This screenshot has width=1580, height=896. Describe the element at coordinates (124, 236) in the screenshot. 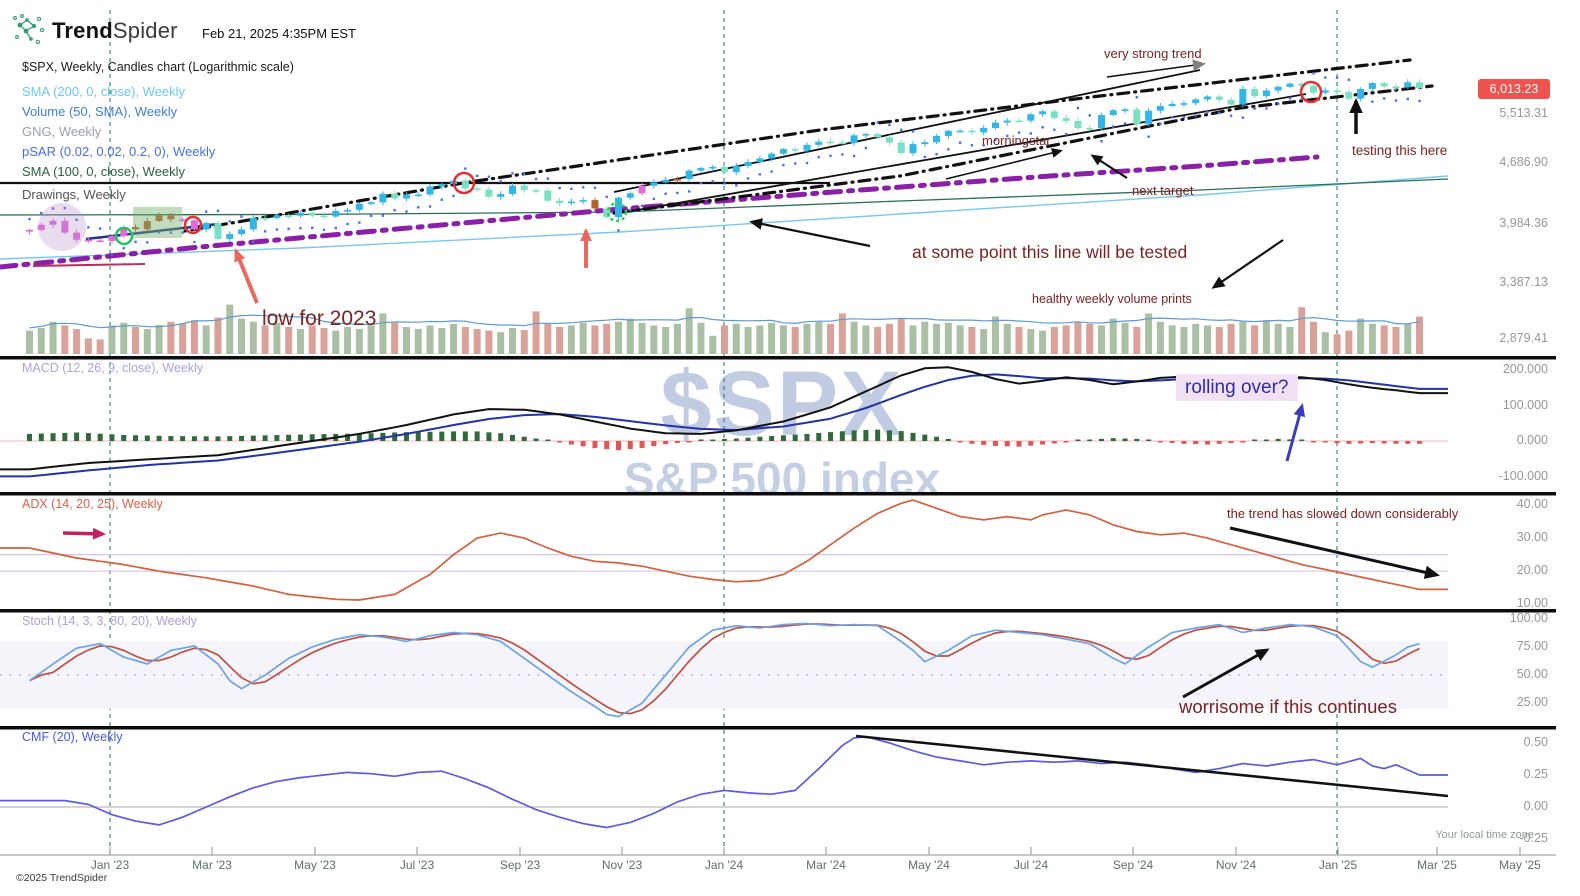

I see `green-circle` at that location.